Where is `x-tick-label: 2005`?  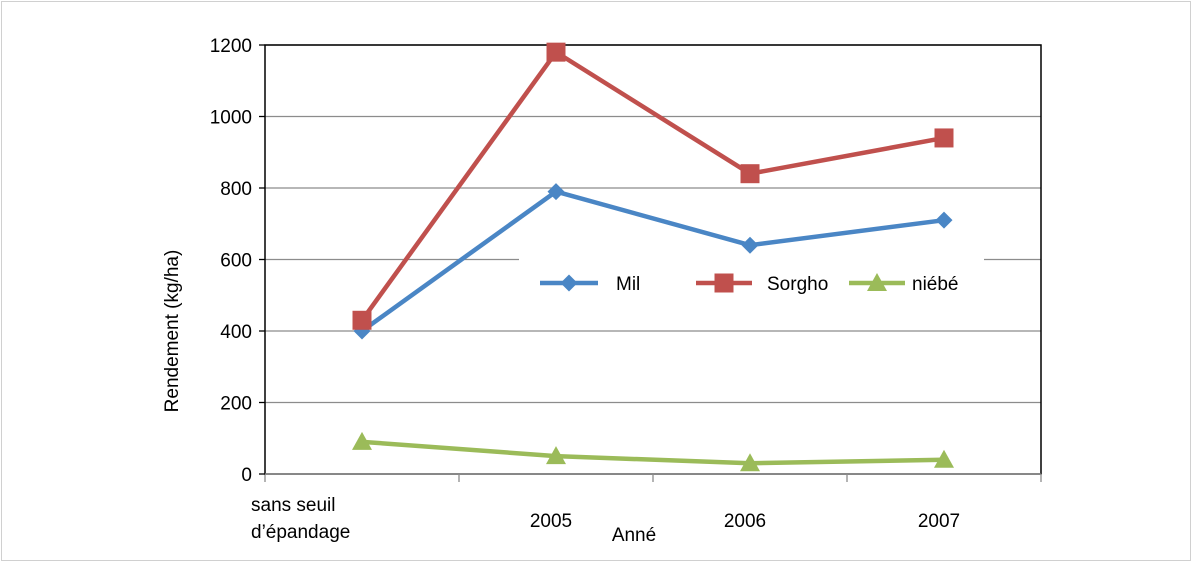 x-tick-label: 2005 is located at coordinates (551, 521).